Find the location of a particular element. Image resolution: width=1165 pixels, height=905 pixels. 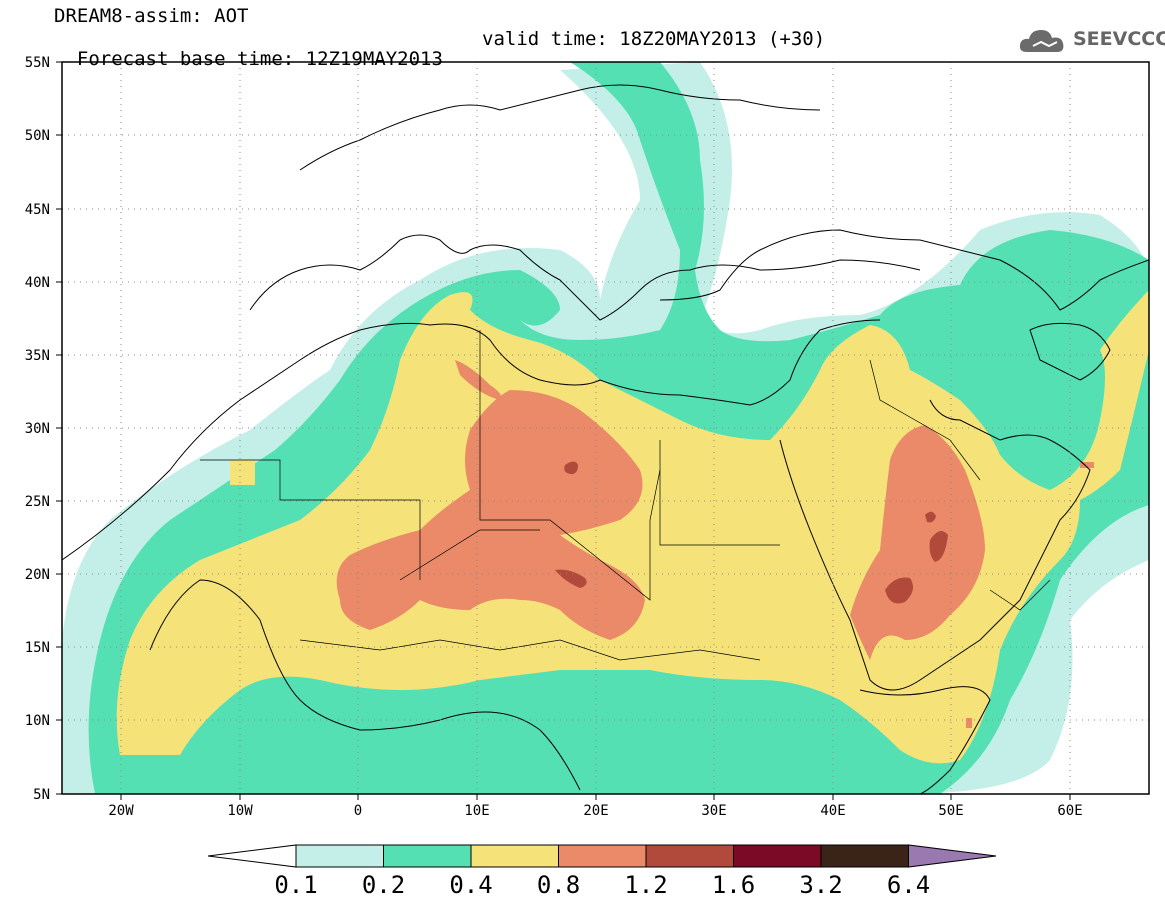

colorbar-label: 0.4 is located at coordinates (470, 885).